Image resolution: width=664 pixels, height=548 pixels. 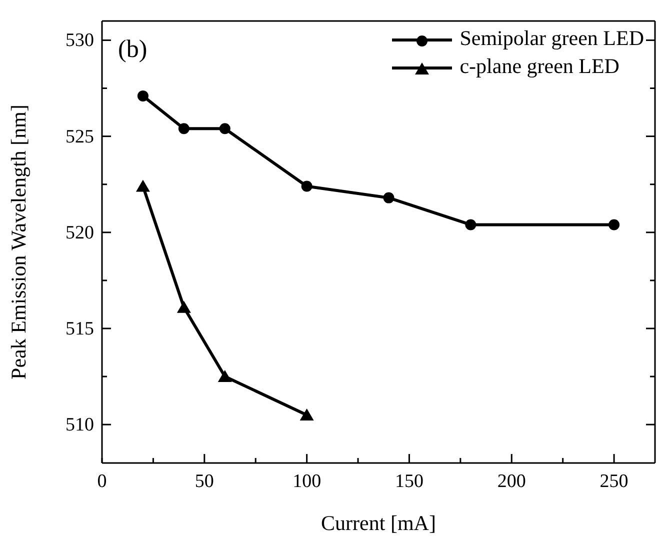 What do you see at coordinates (80, 329) in the screenshot?
I see `y-tick-label: 515` at bounding box center [80, 329].